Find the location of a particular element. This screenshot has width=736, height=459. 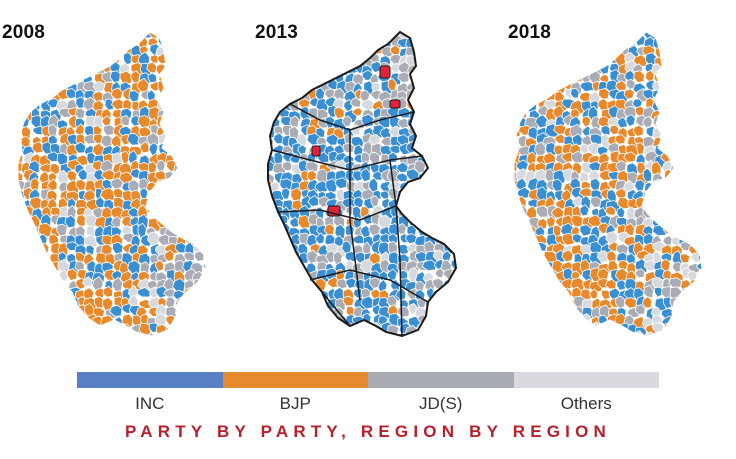

legend-item-inc: INC is located at coordinates (150, 392).